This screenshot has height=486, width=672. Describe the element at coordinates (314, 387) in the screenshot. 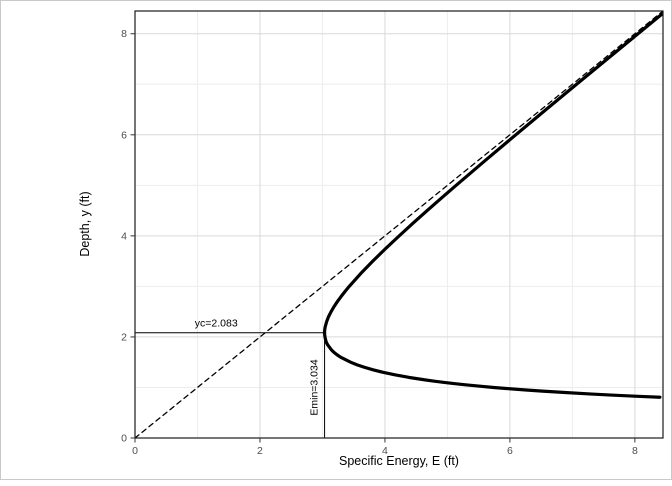

I see `emin-label: Emin=3.034` at that location.